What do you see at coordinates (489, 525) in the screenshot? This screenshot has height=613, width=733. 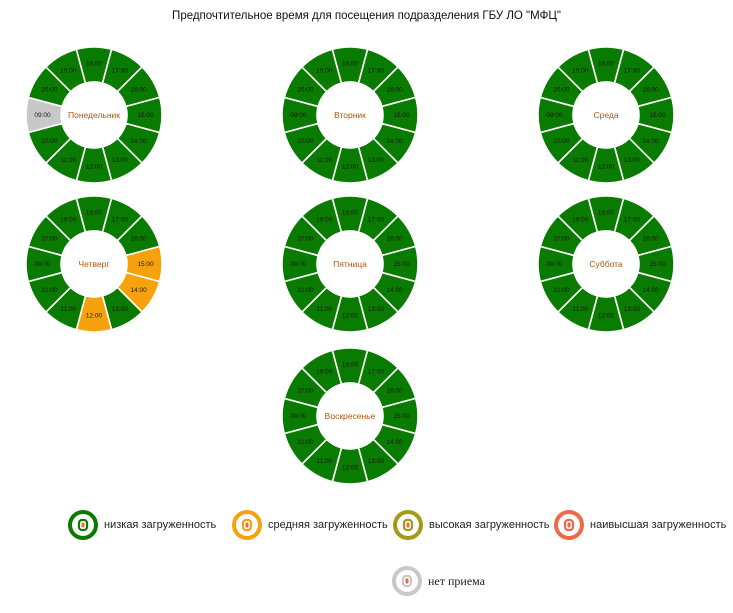 I see `legend-label-high: высокая загруженность` at bounding box center [489, 525].